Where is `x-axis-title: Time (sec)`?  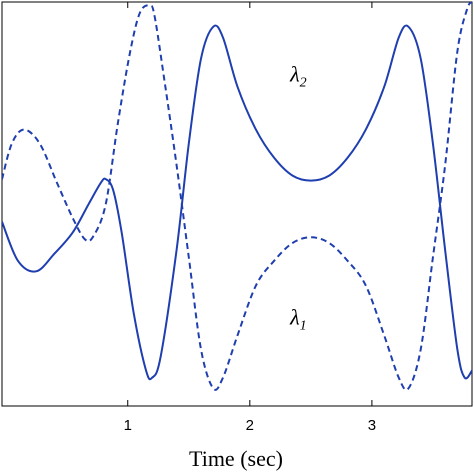
x-axis-title: Time (sec) is located at coordinates (236, 458).